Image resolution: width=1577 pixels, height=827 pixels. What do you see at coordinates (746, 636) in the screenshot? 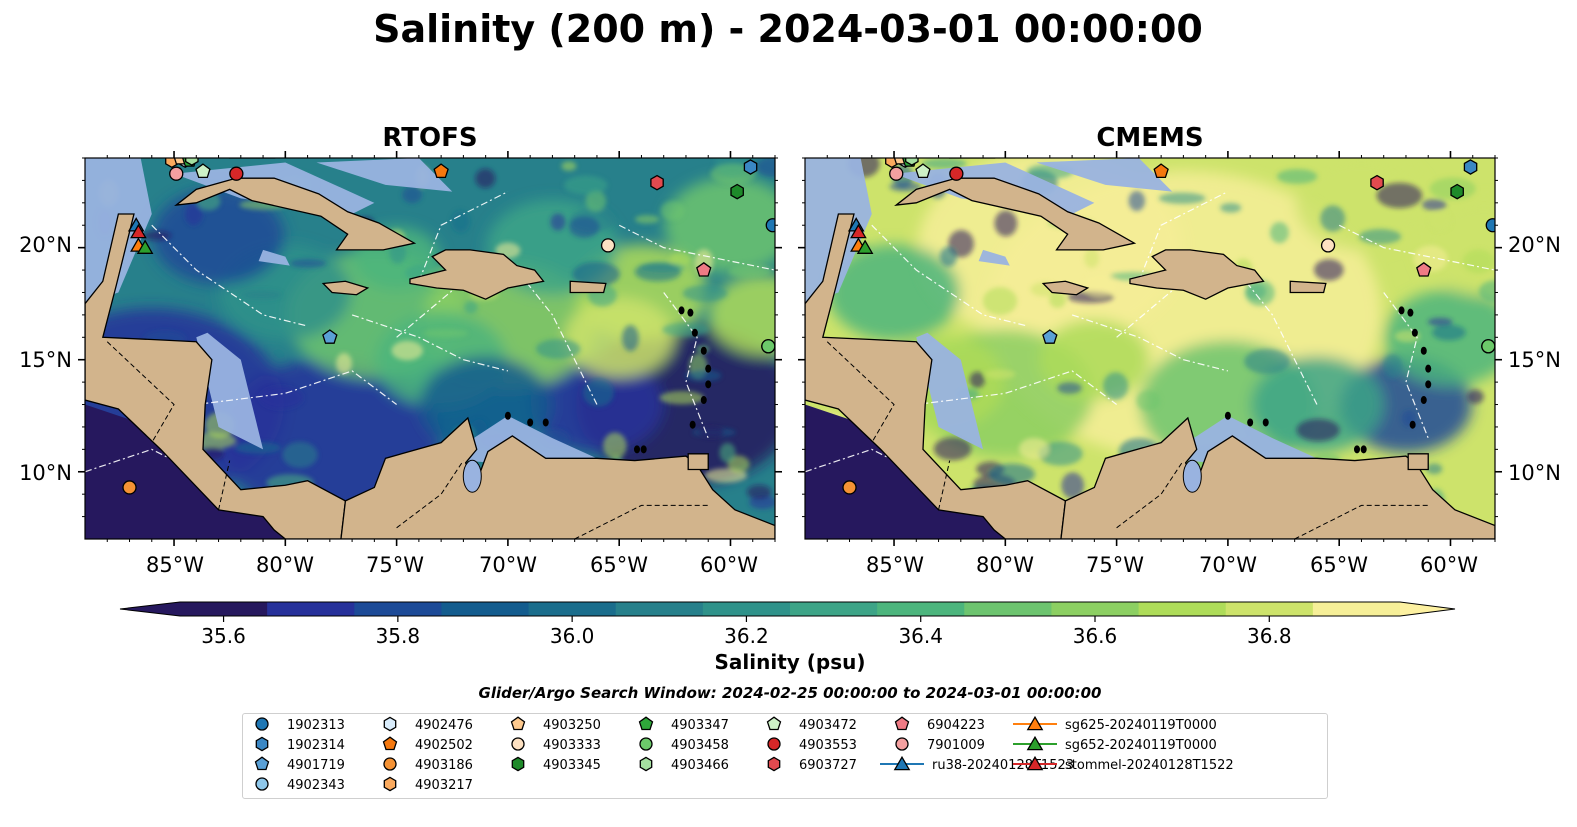
I see `colorbar-tick-label: 36.2` at bounding box center [746, 636].